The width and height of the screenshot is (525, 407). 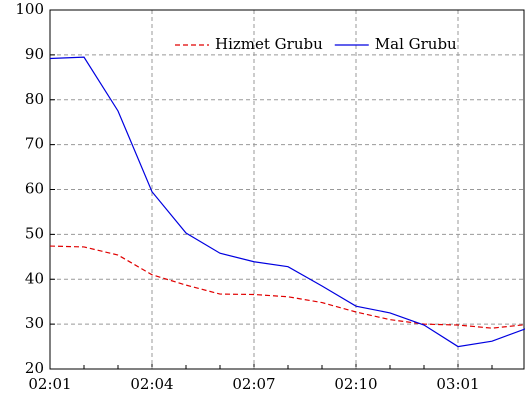 What do you see at coordinates (457, 384) in the screenshot?
I see `x-tick-label: 03:01` at bounding box center [457, 384].